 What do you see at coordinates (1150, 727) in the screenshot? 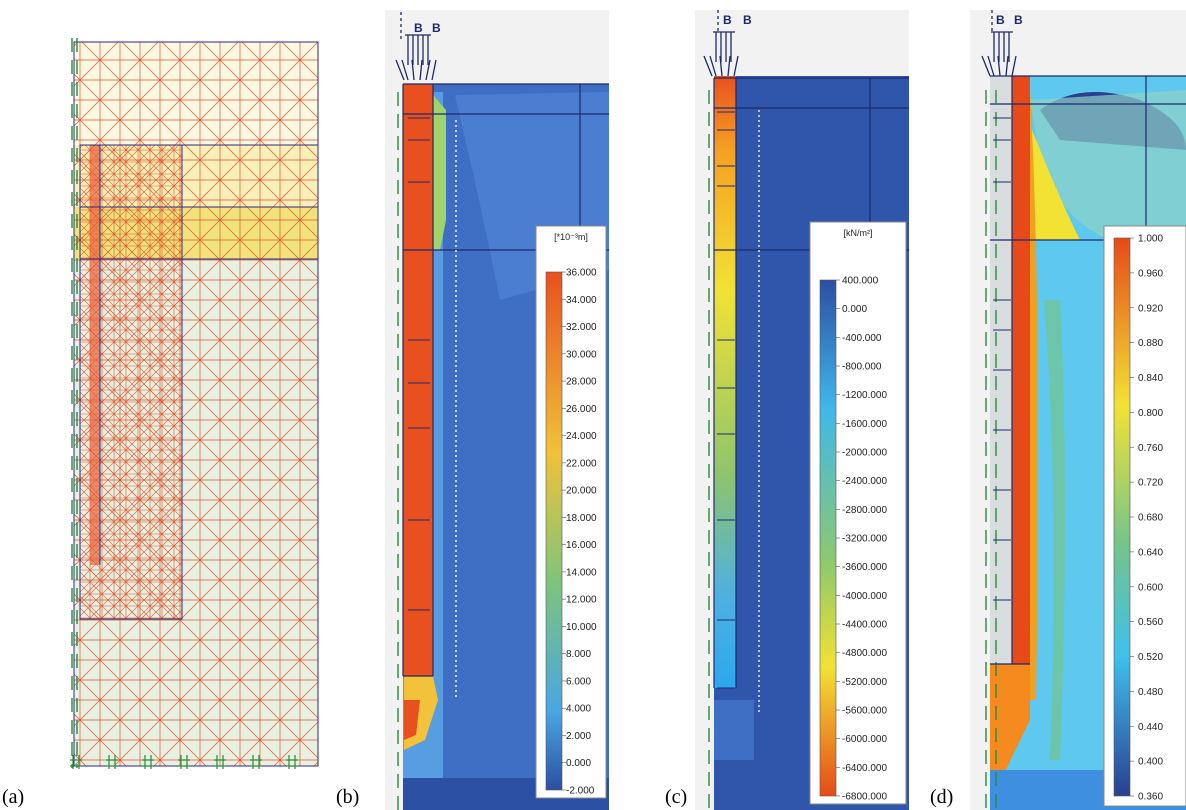
I see `legend-tick-label: 0.440` at bounding box center [1150, 727].